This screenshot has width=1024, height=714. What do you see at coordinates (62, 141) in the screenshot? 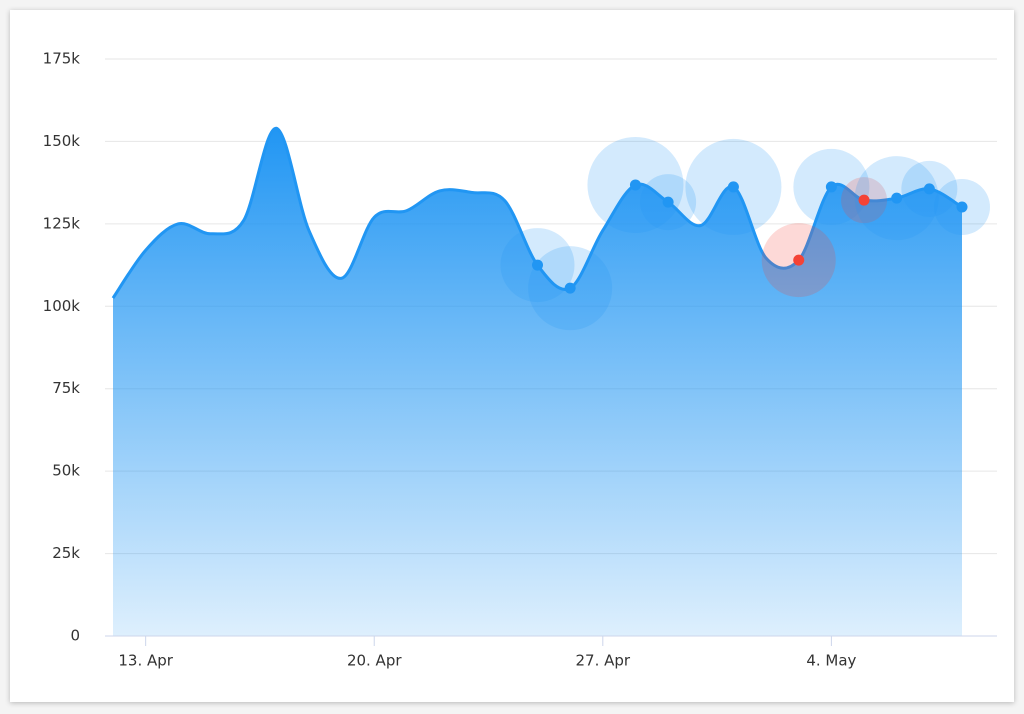
I see `y-tick-label: 150k` at bounding box center [62, 141].